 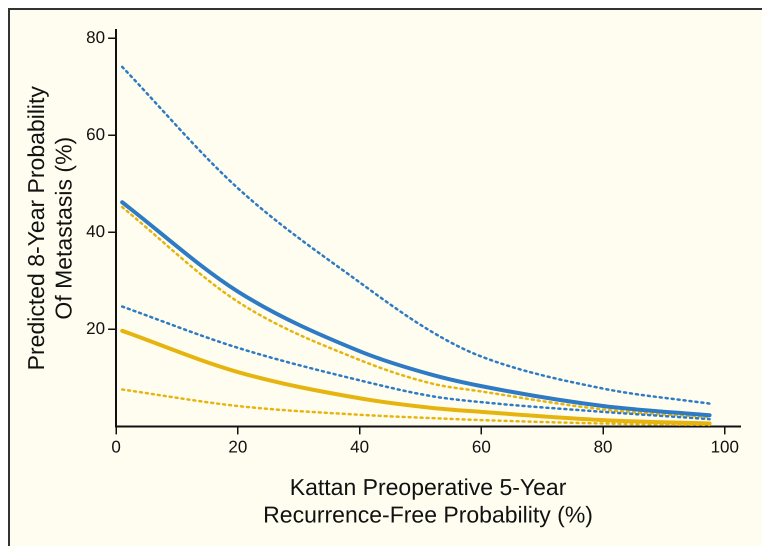 I want to click on x-axis-title: Kattan Preoperative 5-Year Recurrence-Free Probability (%), so click(x=428, y=501).